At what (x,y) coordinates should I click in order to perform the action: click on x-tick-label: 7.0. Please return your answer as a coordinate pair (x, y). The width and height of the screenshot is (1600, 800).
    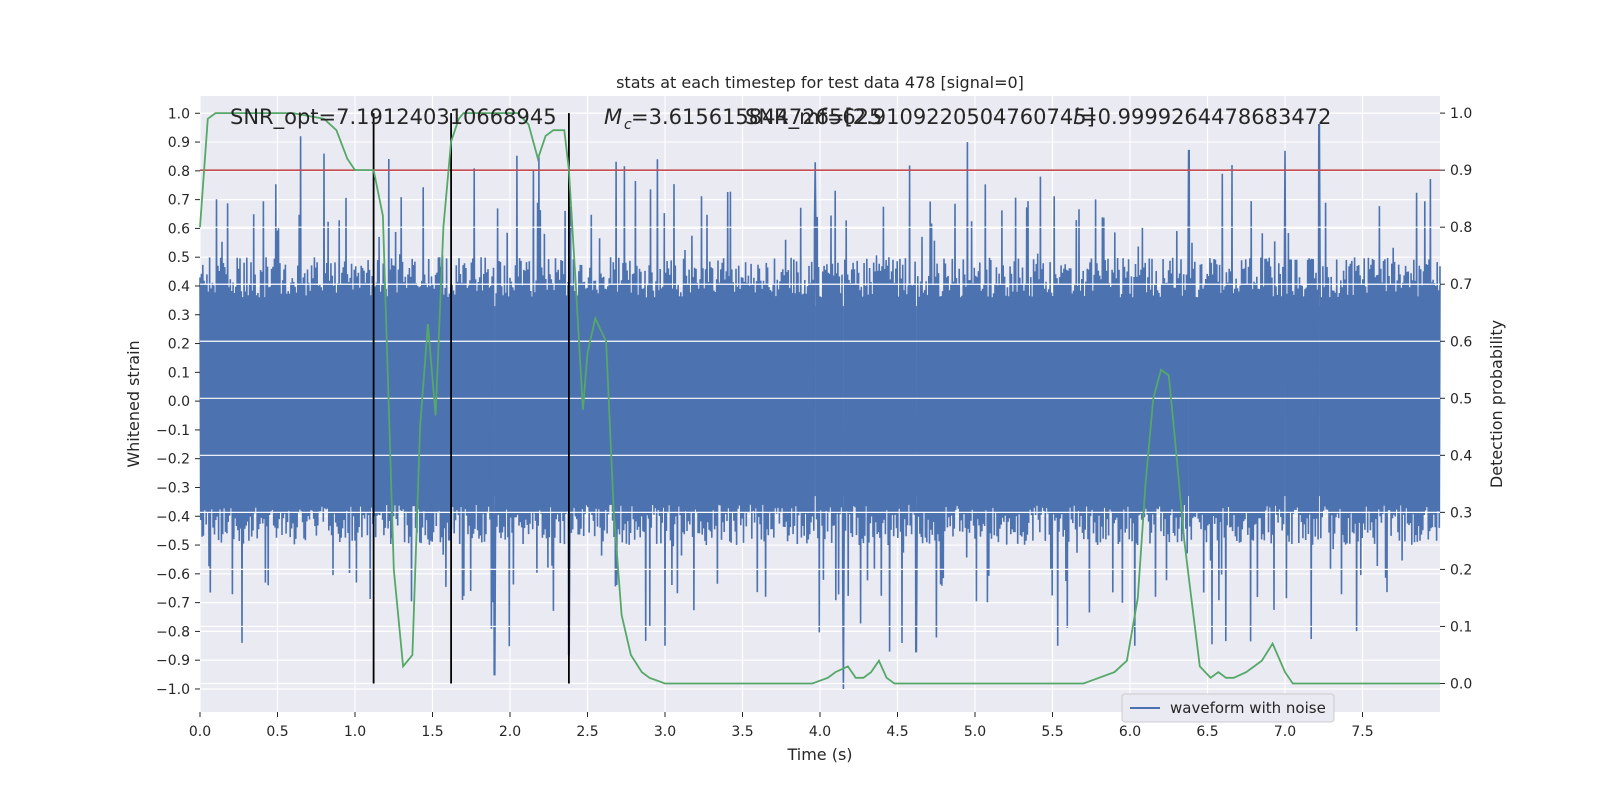
    Looking at the image, I should click on (1285, 732).